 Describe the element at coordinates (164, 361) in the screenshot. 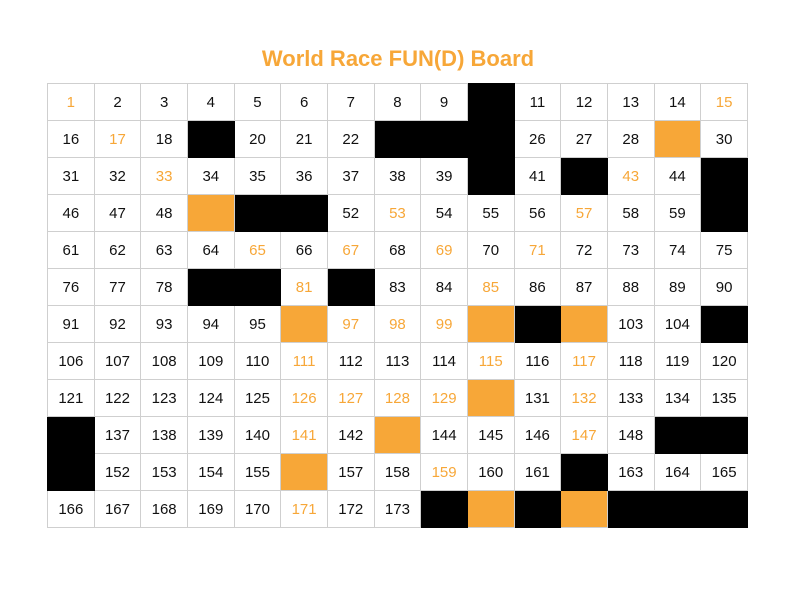

I see `board-cell: 108` at that location.